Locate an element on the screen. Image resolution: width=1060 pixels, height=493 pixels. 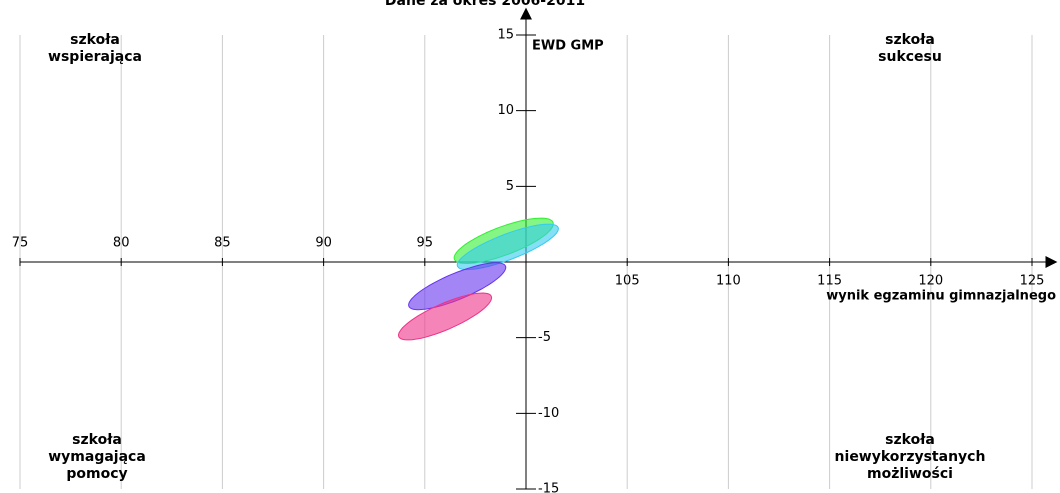
x-tick-label: 85 is located at coordinates (222, 243).